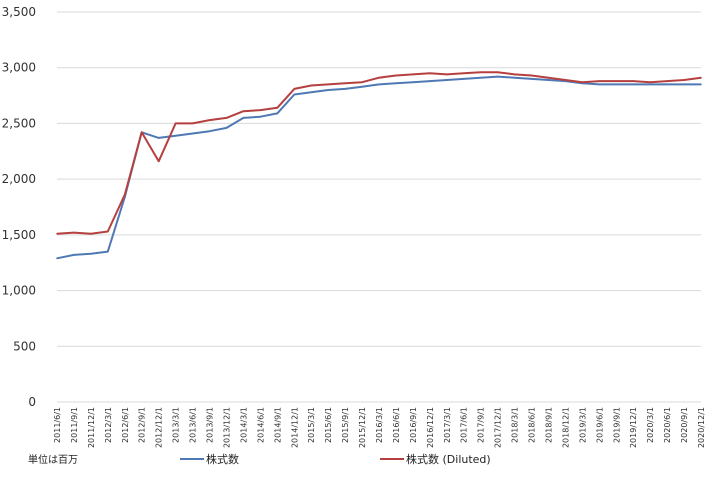 This screenshot has width=715, height=479. Describe the element at coordinates (515, 425) in the screenshot. I see `x-tick-label: 2018/3/1` at that location.